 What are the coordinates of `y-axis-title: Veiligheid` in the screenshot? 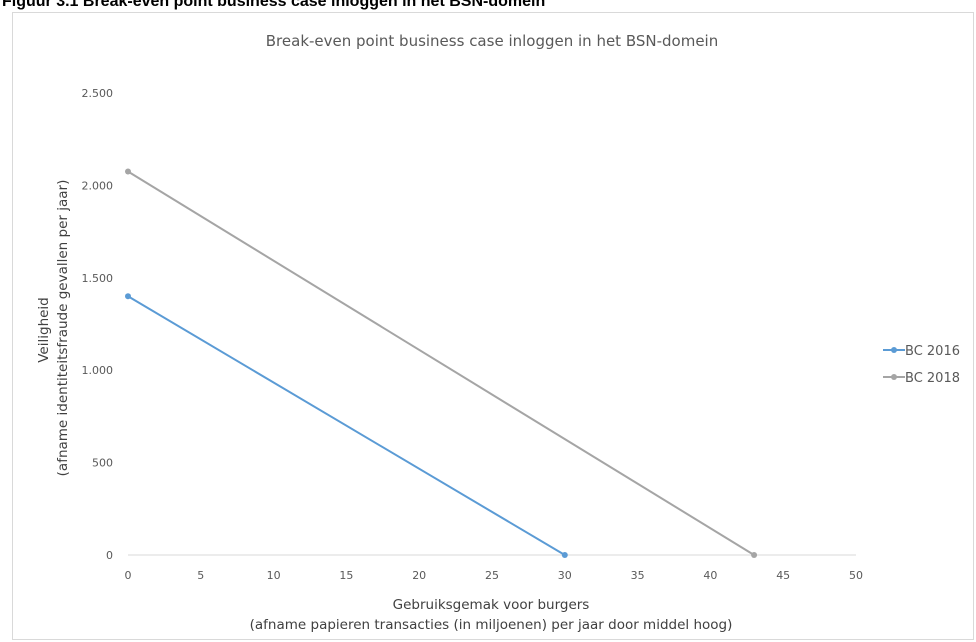 It's located at (44, 330).